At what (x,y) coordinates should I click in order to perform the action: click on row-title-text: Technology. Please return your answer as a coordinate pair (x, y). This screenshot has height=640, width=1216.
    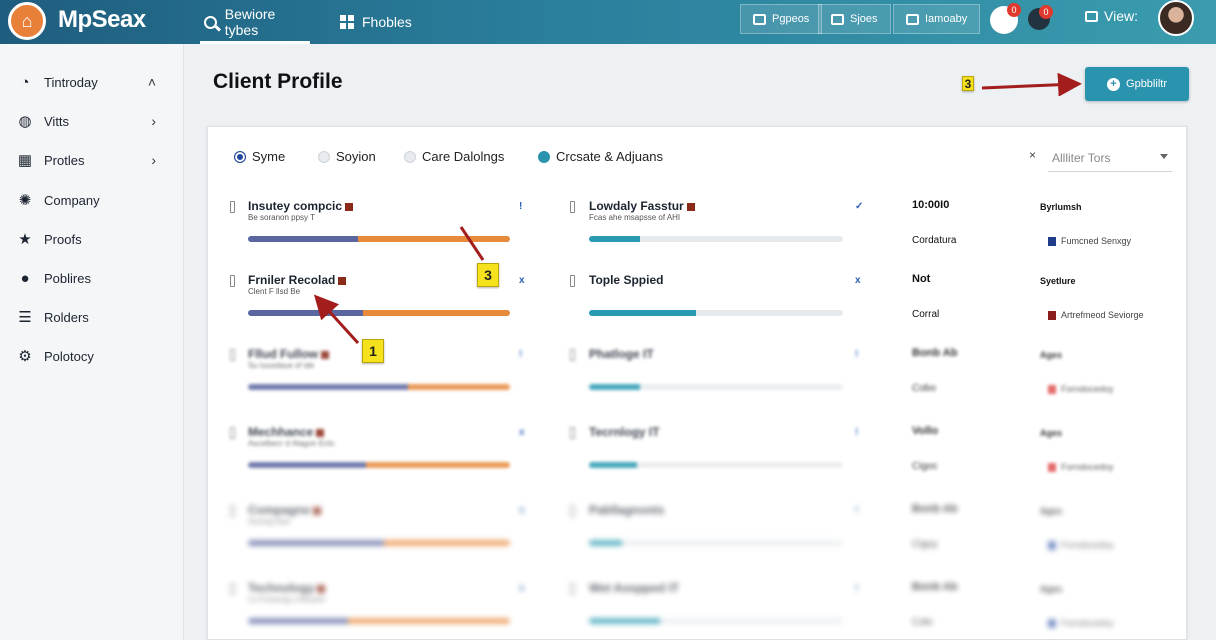
    Looking at the image, I should click on (281, 588).